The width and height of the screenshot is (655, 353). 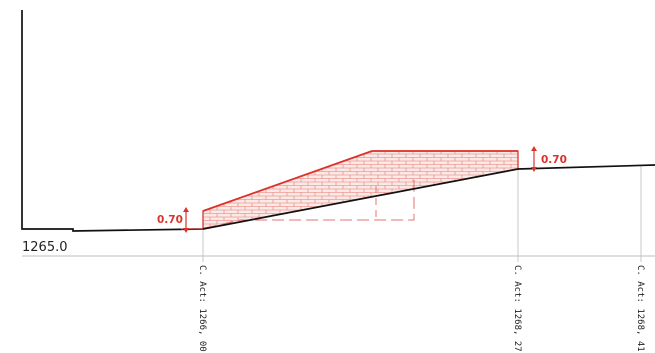 What do you see at coordinates (554, 160) in the screenshot?
I see `dimension-label-right: 0.70` at bounding box center [554, 160].